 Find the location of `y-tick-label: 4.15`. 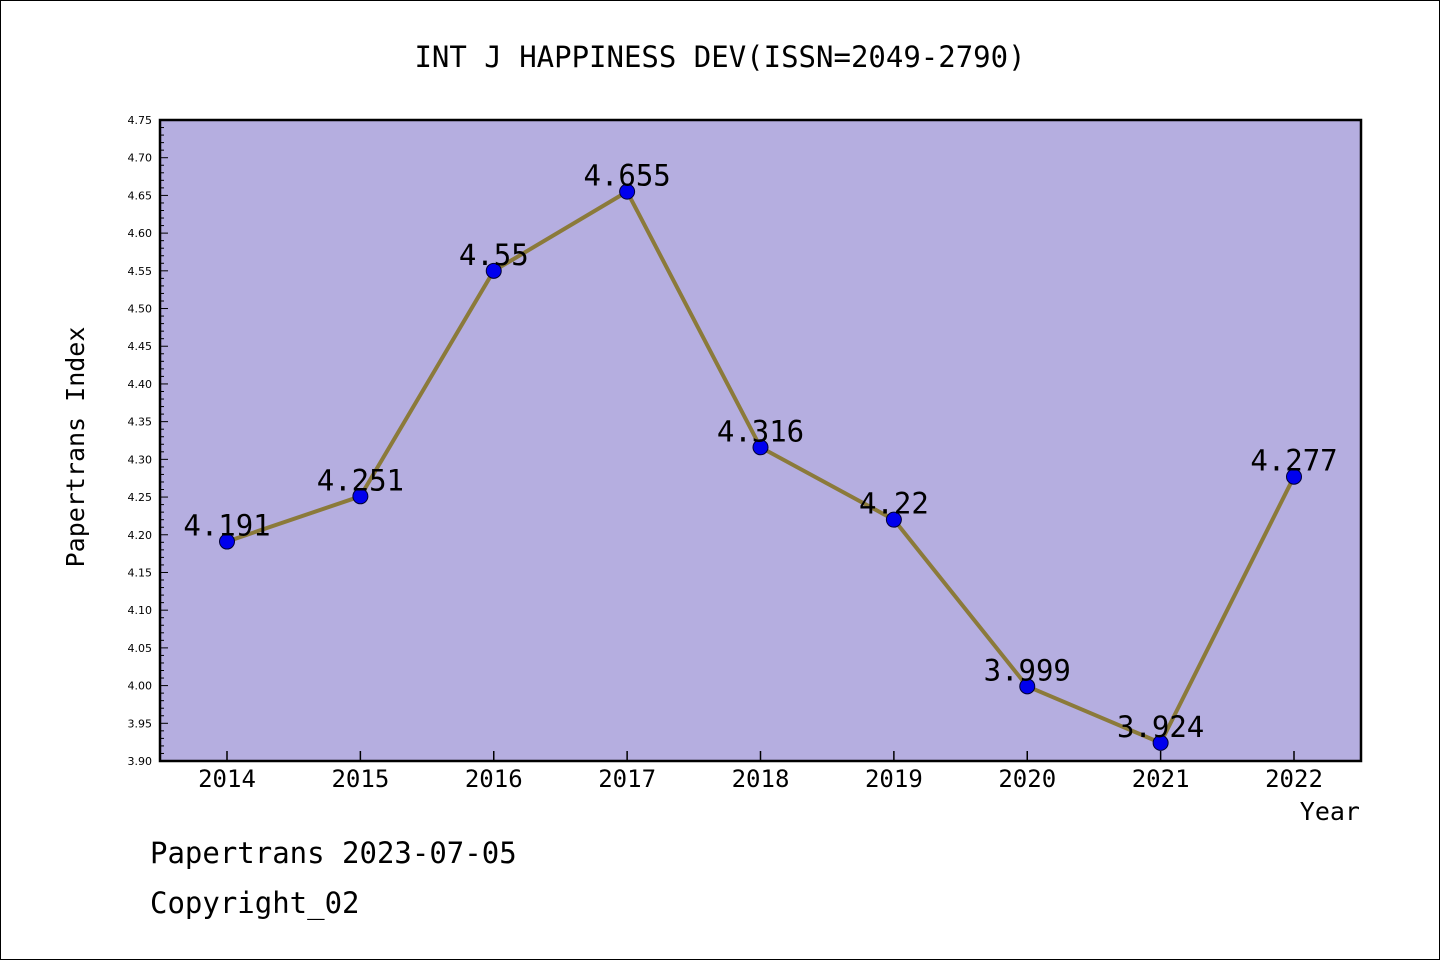

y-tick-label: 4.15 is located at coordinates (140, 572).